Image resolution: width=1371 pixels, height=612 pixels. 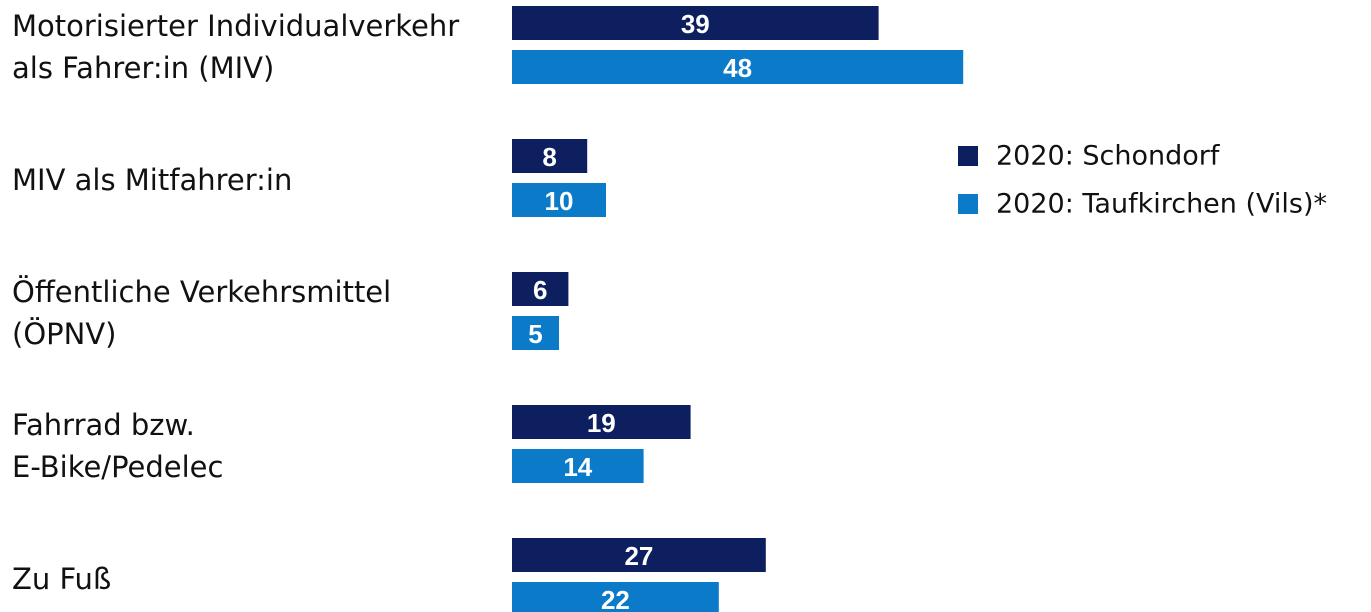 I want to click on value-label: 22, so click(x=615, y=598).